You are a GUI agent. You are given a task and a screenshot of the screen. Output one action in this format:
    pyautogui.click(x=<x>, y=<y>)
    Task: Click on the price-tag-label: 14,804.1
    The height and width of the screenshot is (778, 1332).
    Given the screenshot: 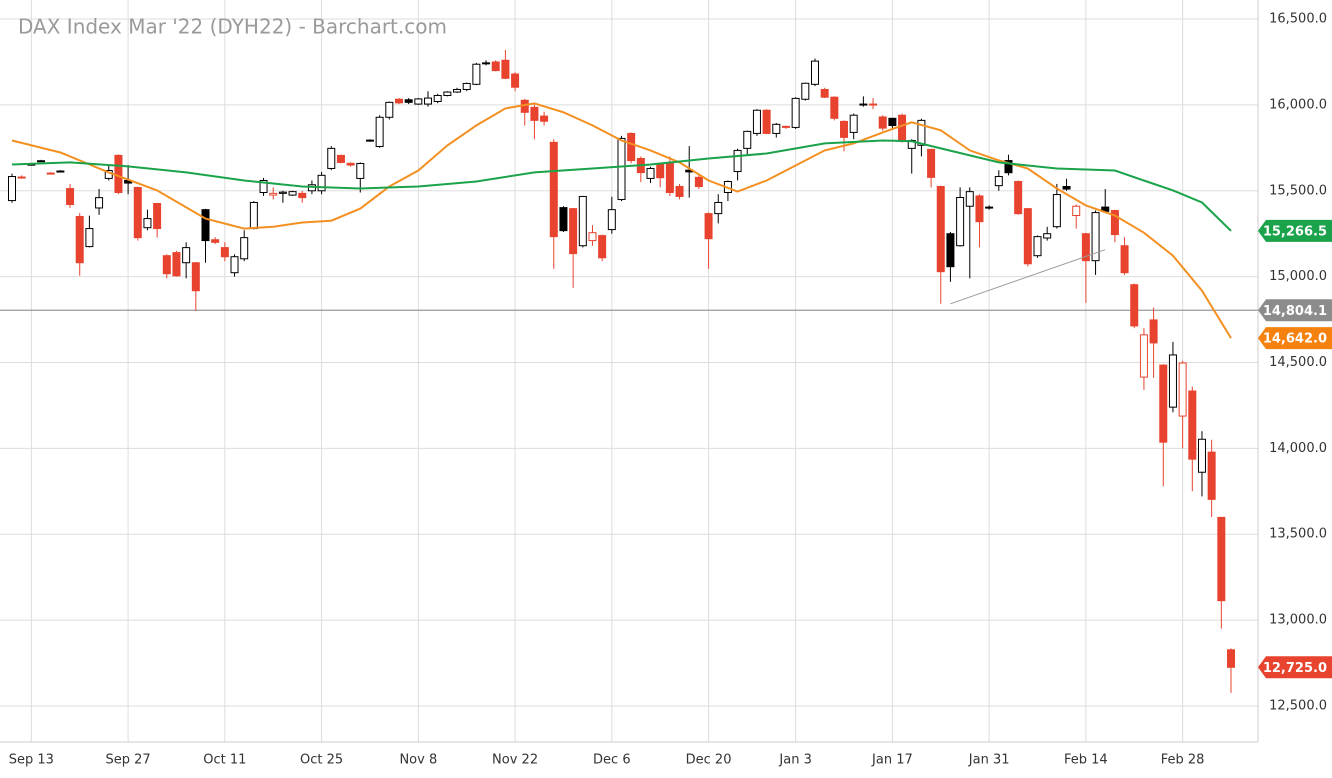 What is the action you would take?
    pyautogui.click(x=1295, y=311)
    